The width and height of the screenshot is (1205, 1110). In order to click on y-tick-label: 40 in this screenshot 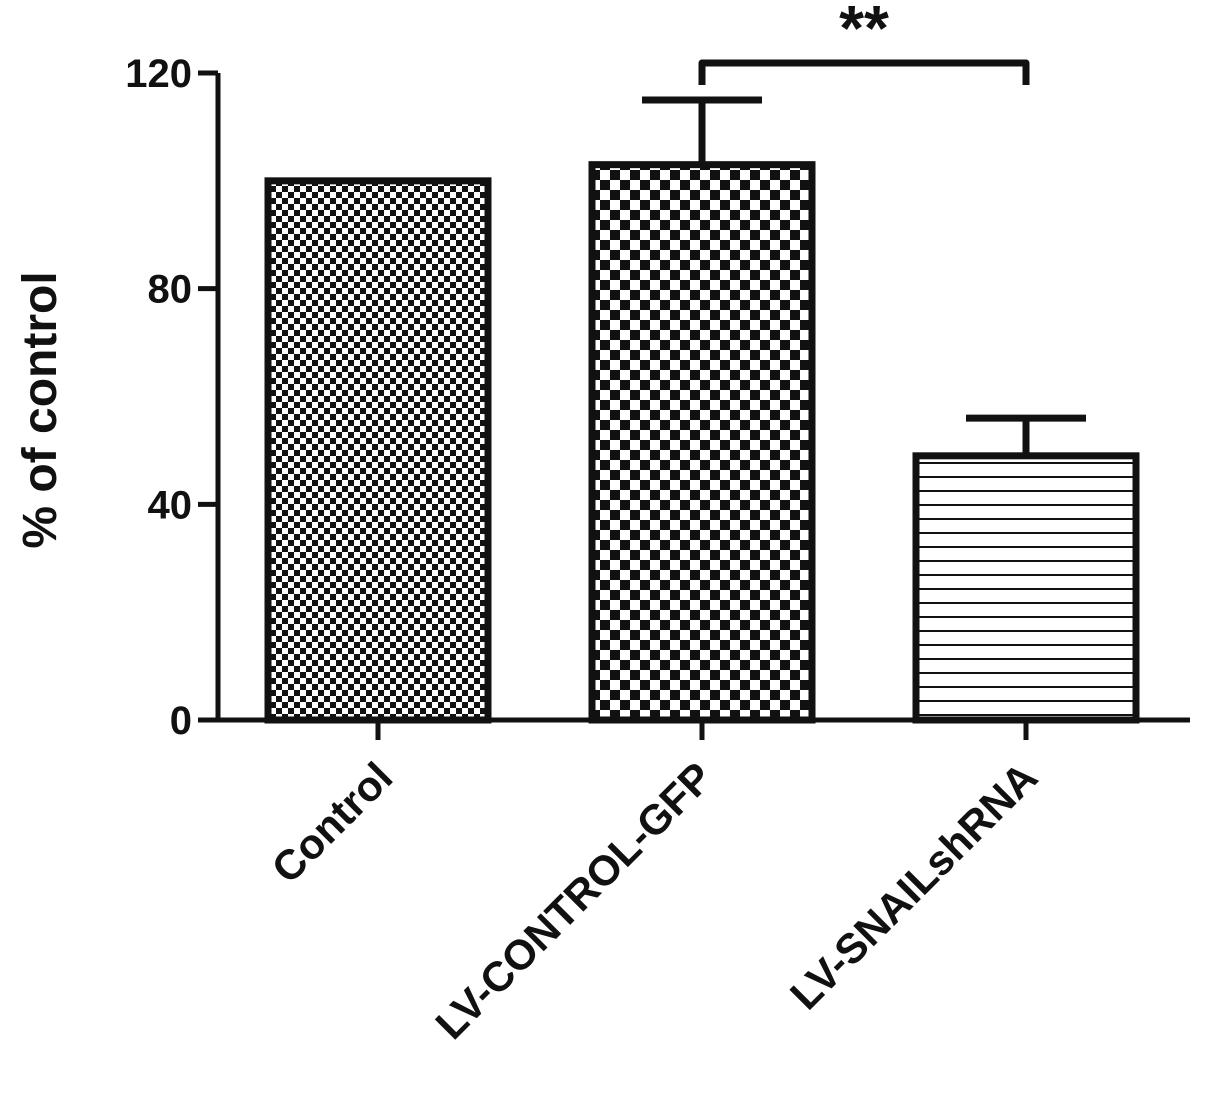, I will do `click(170, 505)`.